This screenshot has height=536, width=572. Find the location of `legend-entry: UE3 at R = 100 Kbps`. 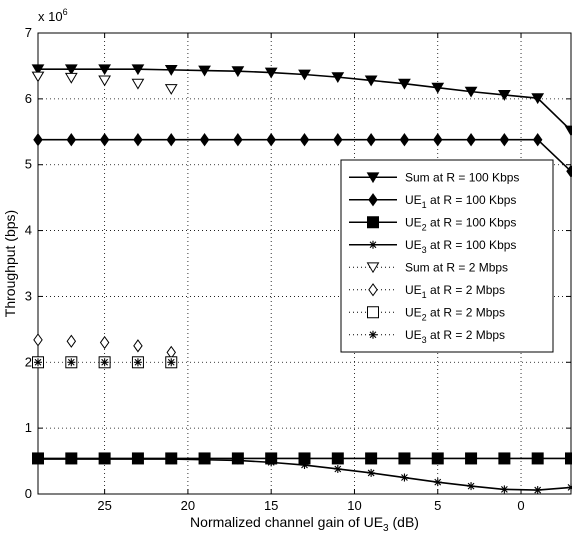

legend-entry: UE3 at R = 100 Kbps is located at coordinates (432, 246).